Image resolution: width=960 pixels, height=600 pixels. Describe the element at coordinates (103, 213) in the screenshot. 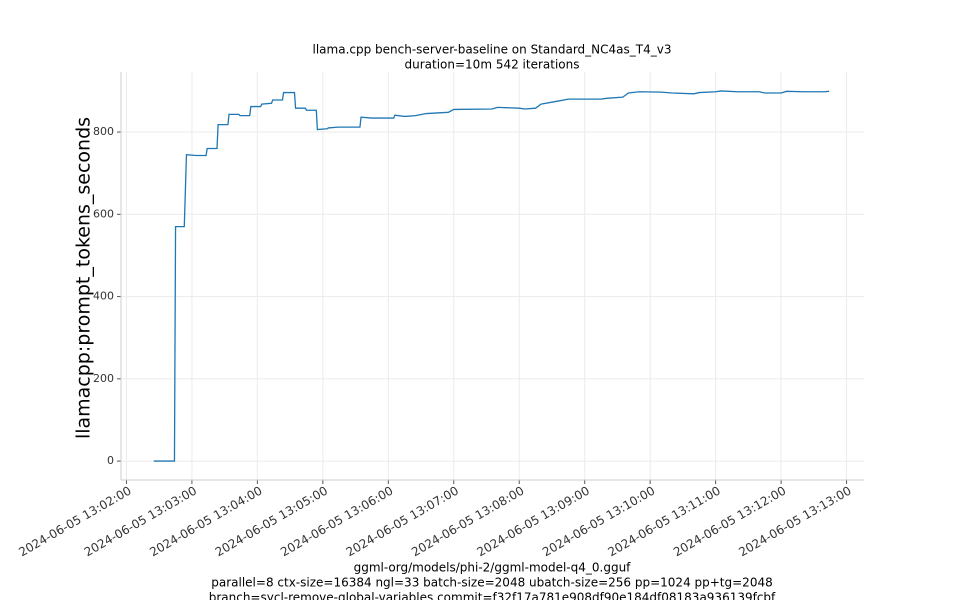

I see `y-tick-label: 600` at that location.